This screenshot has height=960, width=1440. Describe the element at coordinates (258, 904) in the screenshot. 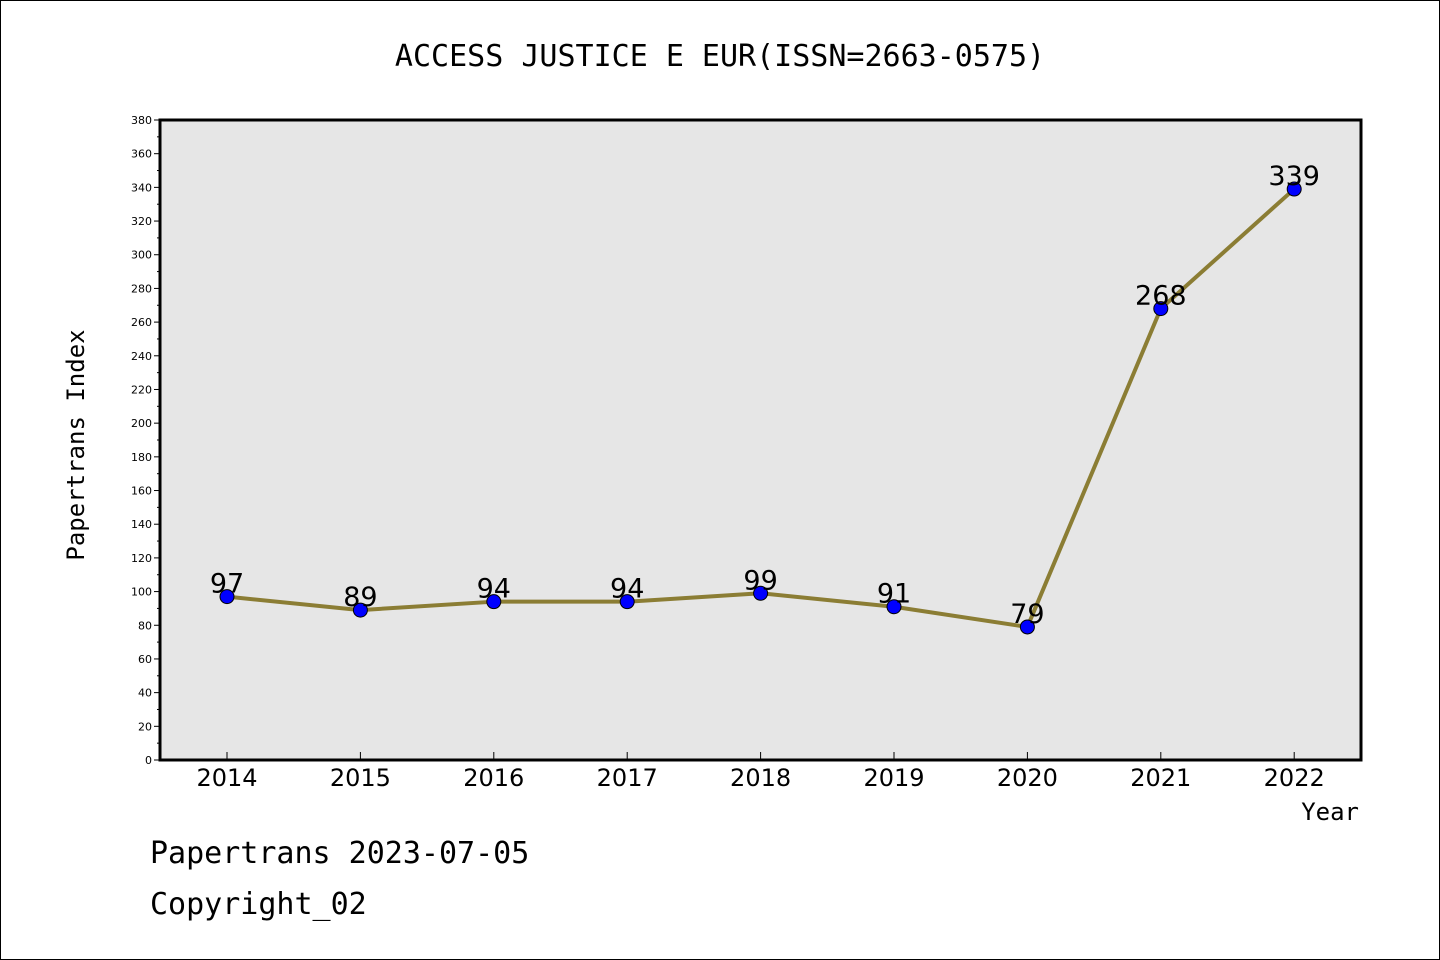

I see `footer-copyright: Copyright_02` at that location.